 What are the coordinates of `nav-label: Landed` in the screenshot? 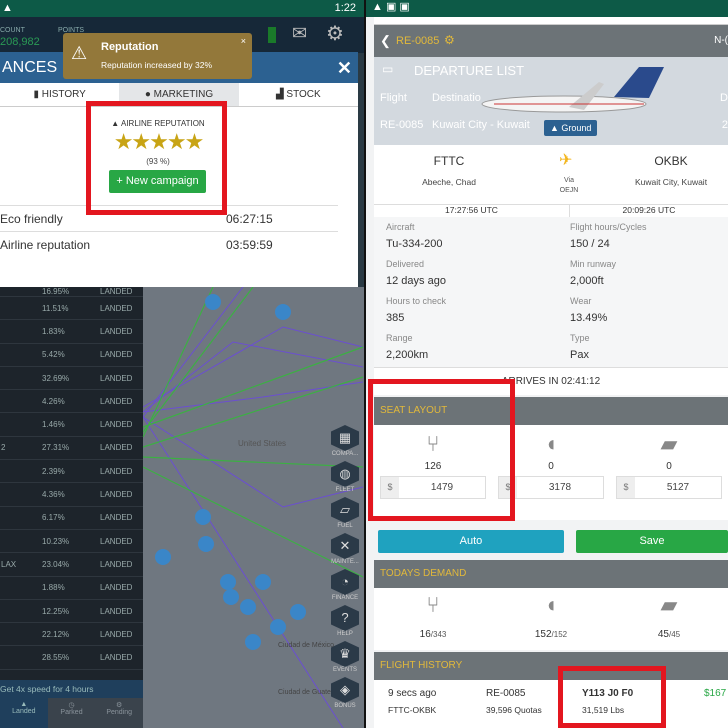 It's located at (24, 711).